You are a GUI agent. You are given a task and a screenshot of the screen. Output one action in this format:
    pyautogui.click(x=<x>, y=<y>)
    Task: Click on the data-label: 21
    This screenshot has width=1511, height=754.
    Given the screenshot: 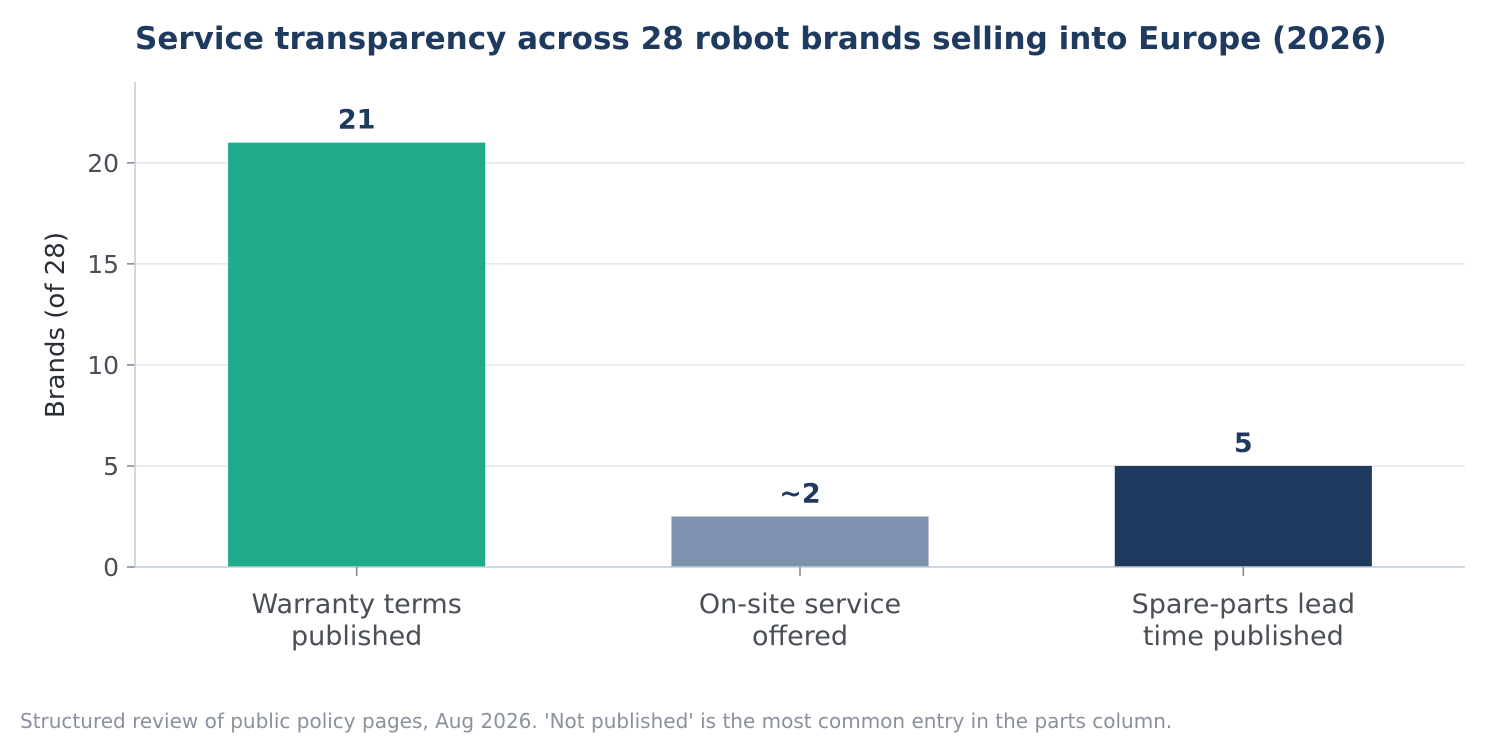 What is the action you would take?
    pyautogui.click(x=357, y=120)
    